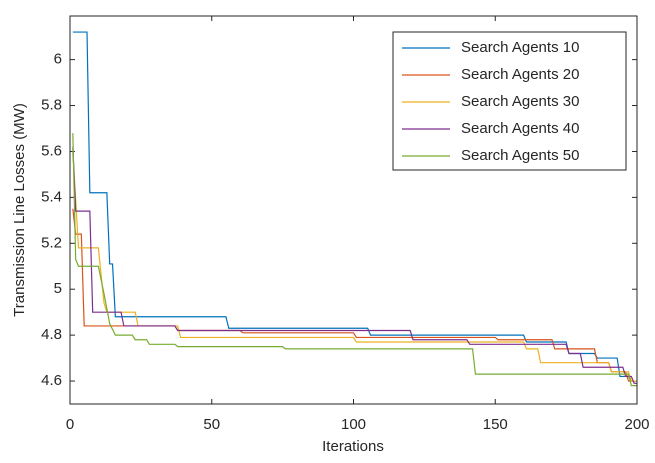 The height and width of the screenshot is (463, 655). I want to click on y-tick-label: 4.8, so click(51, 334).